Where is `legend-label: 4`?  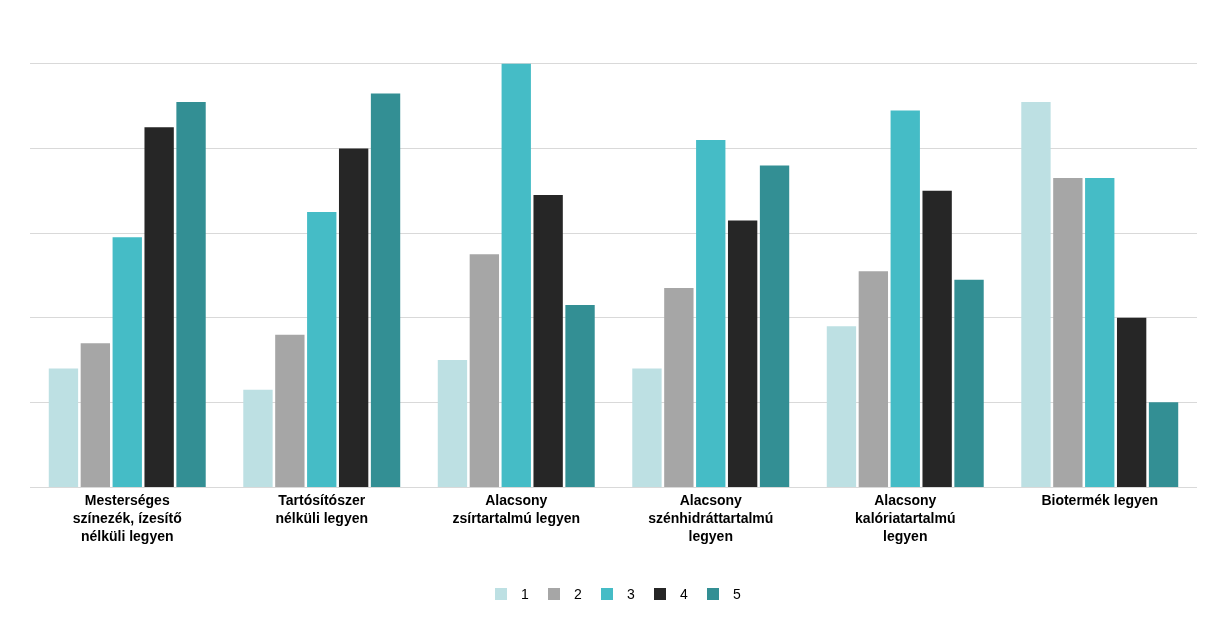 legend-label: 4 is located at coordinates (684, 594).